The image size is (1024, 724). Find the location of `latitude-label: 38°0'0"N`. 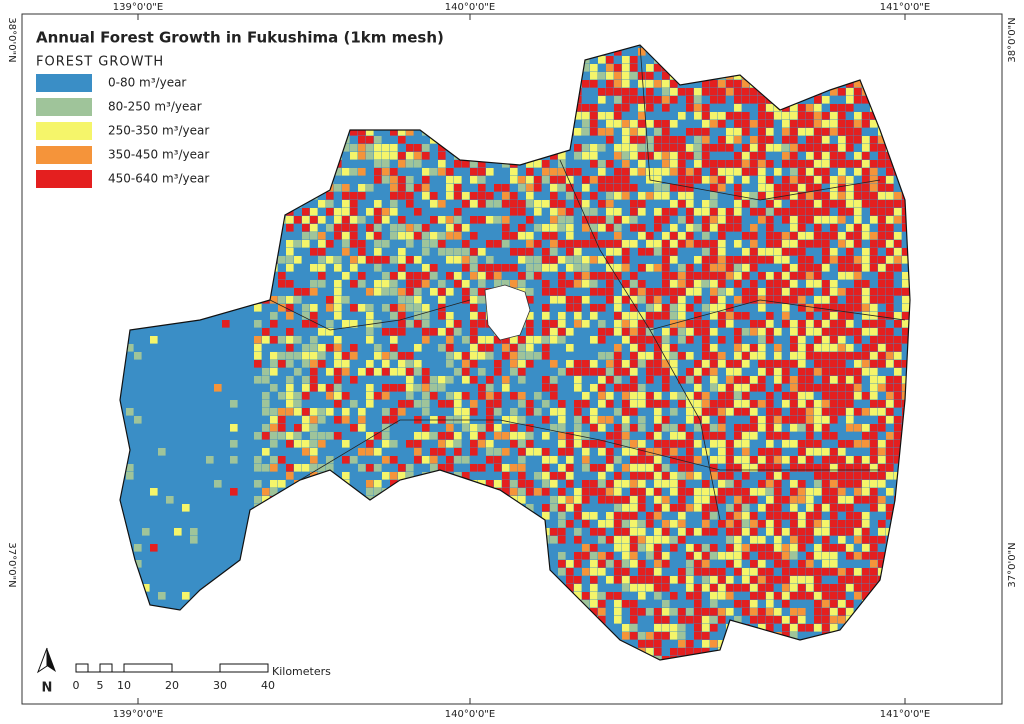

latitude-label: 38°0'0"N is located at coordinates (1012, 39).